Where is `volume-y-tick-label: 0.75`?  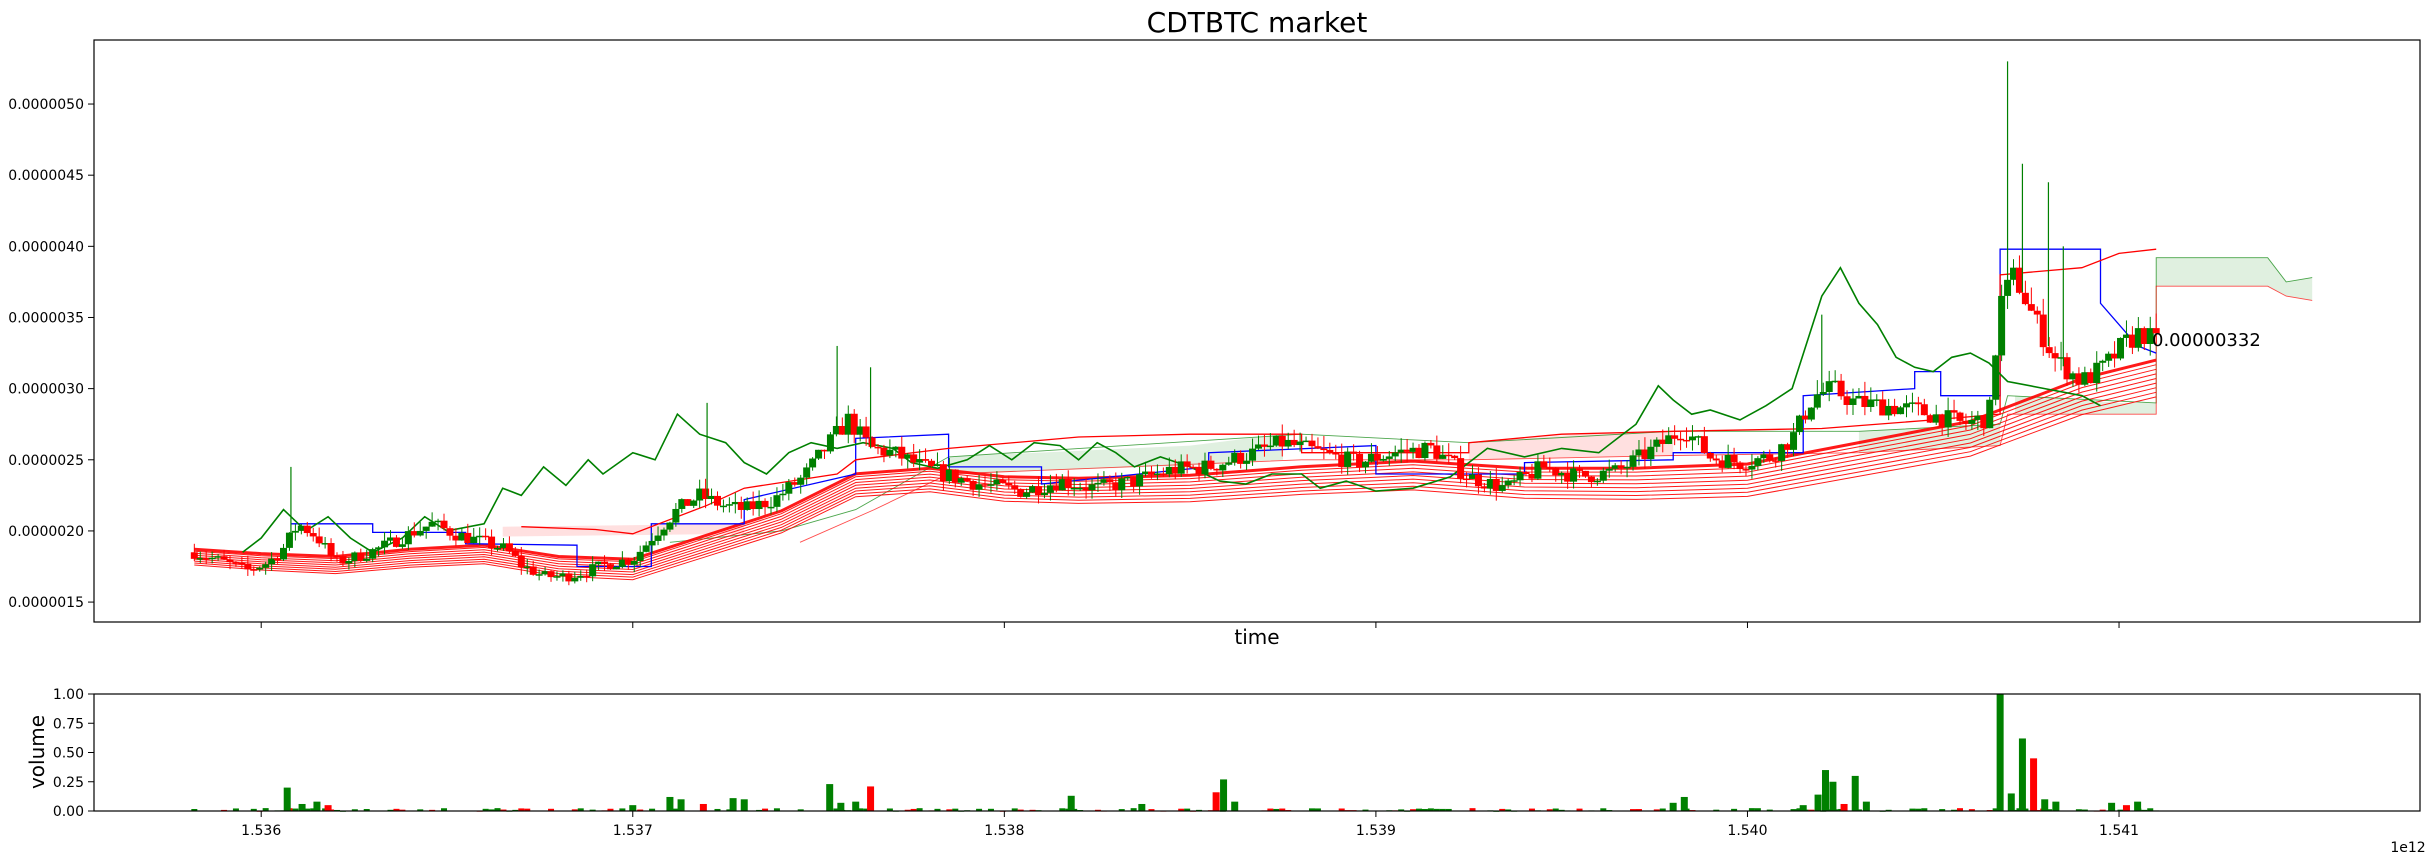 volume-y-tick-label: 0.75 is located at coordinates (68, 724).